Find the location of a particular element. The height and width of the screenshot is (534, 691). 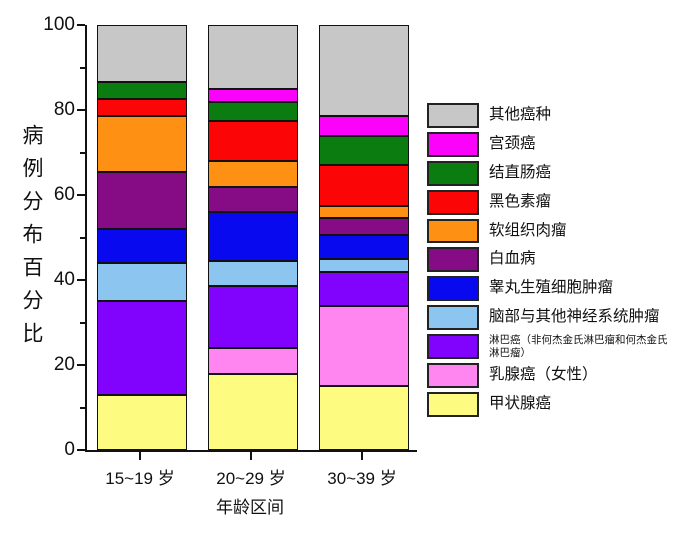

legend-label: 甲状腺癌 is located at coordinates (520, 403).